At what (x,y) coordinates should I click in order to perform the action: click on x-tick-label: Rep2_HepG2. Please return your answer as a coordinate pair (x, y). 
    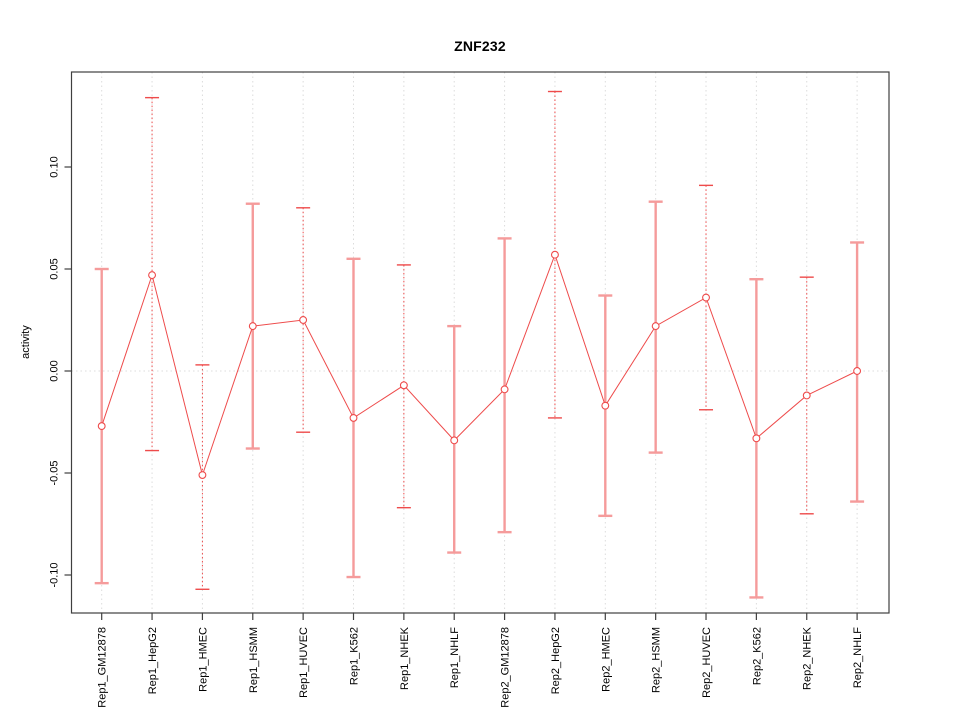
    Looking at the image, I should click on (556, 660).